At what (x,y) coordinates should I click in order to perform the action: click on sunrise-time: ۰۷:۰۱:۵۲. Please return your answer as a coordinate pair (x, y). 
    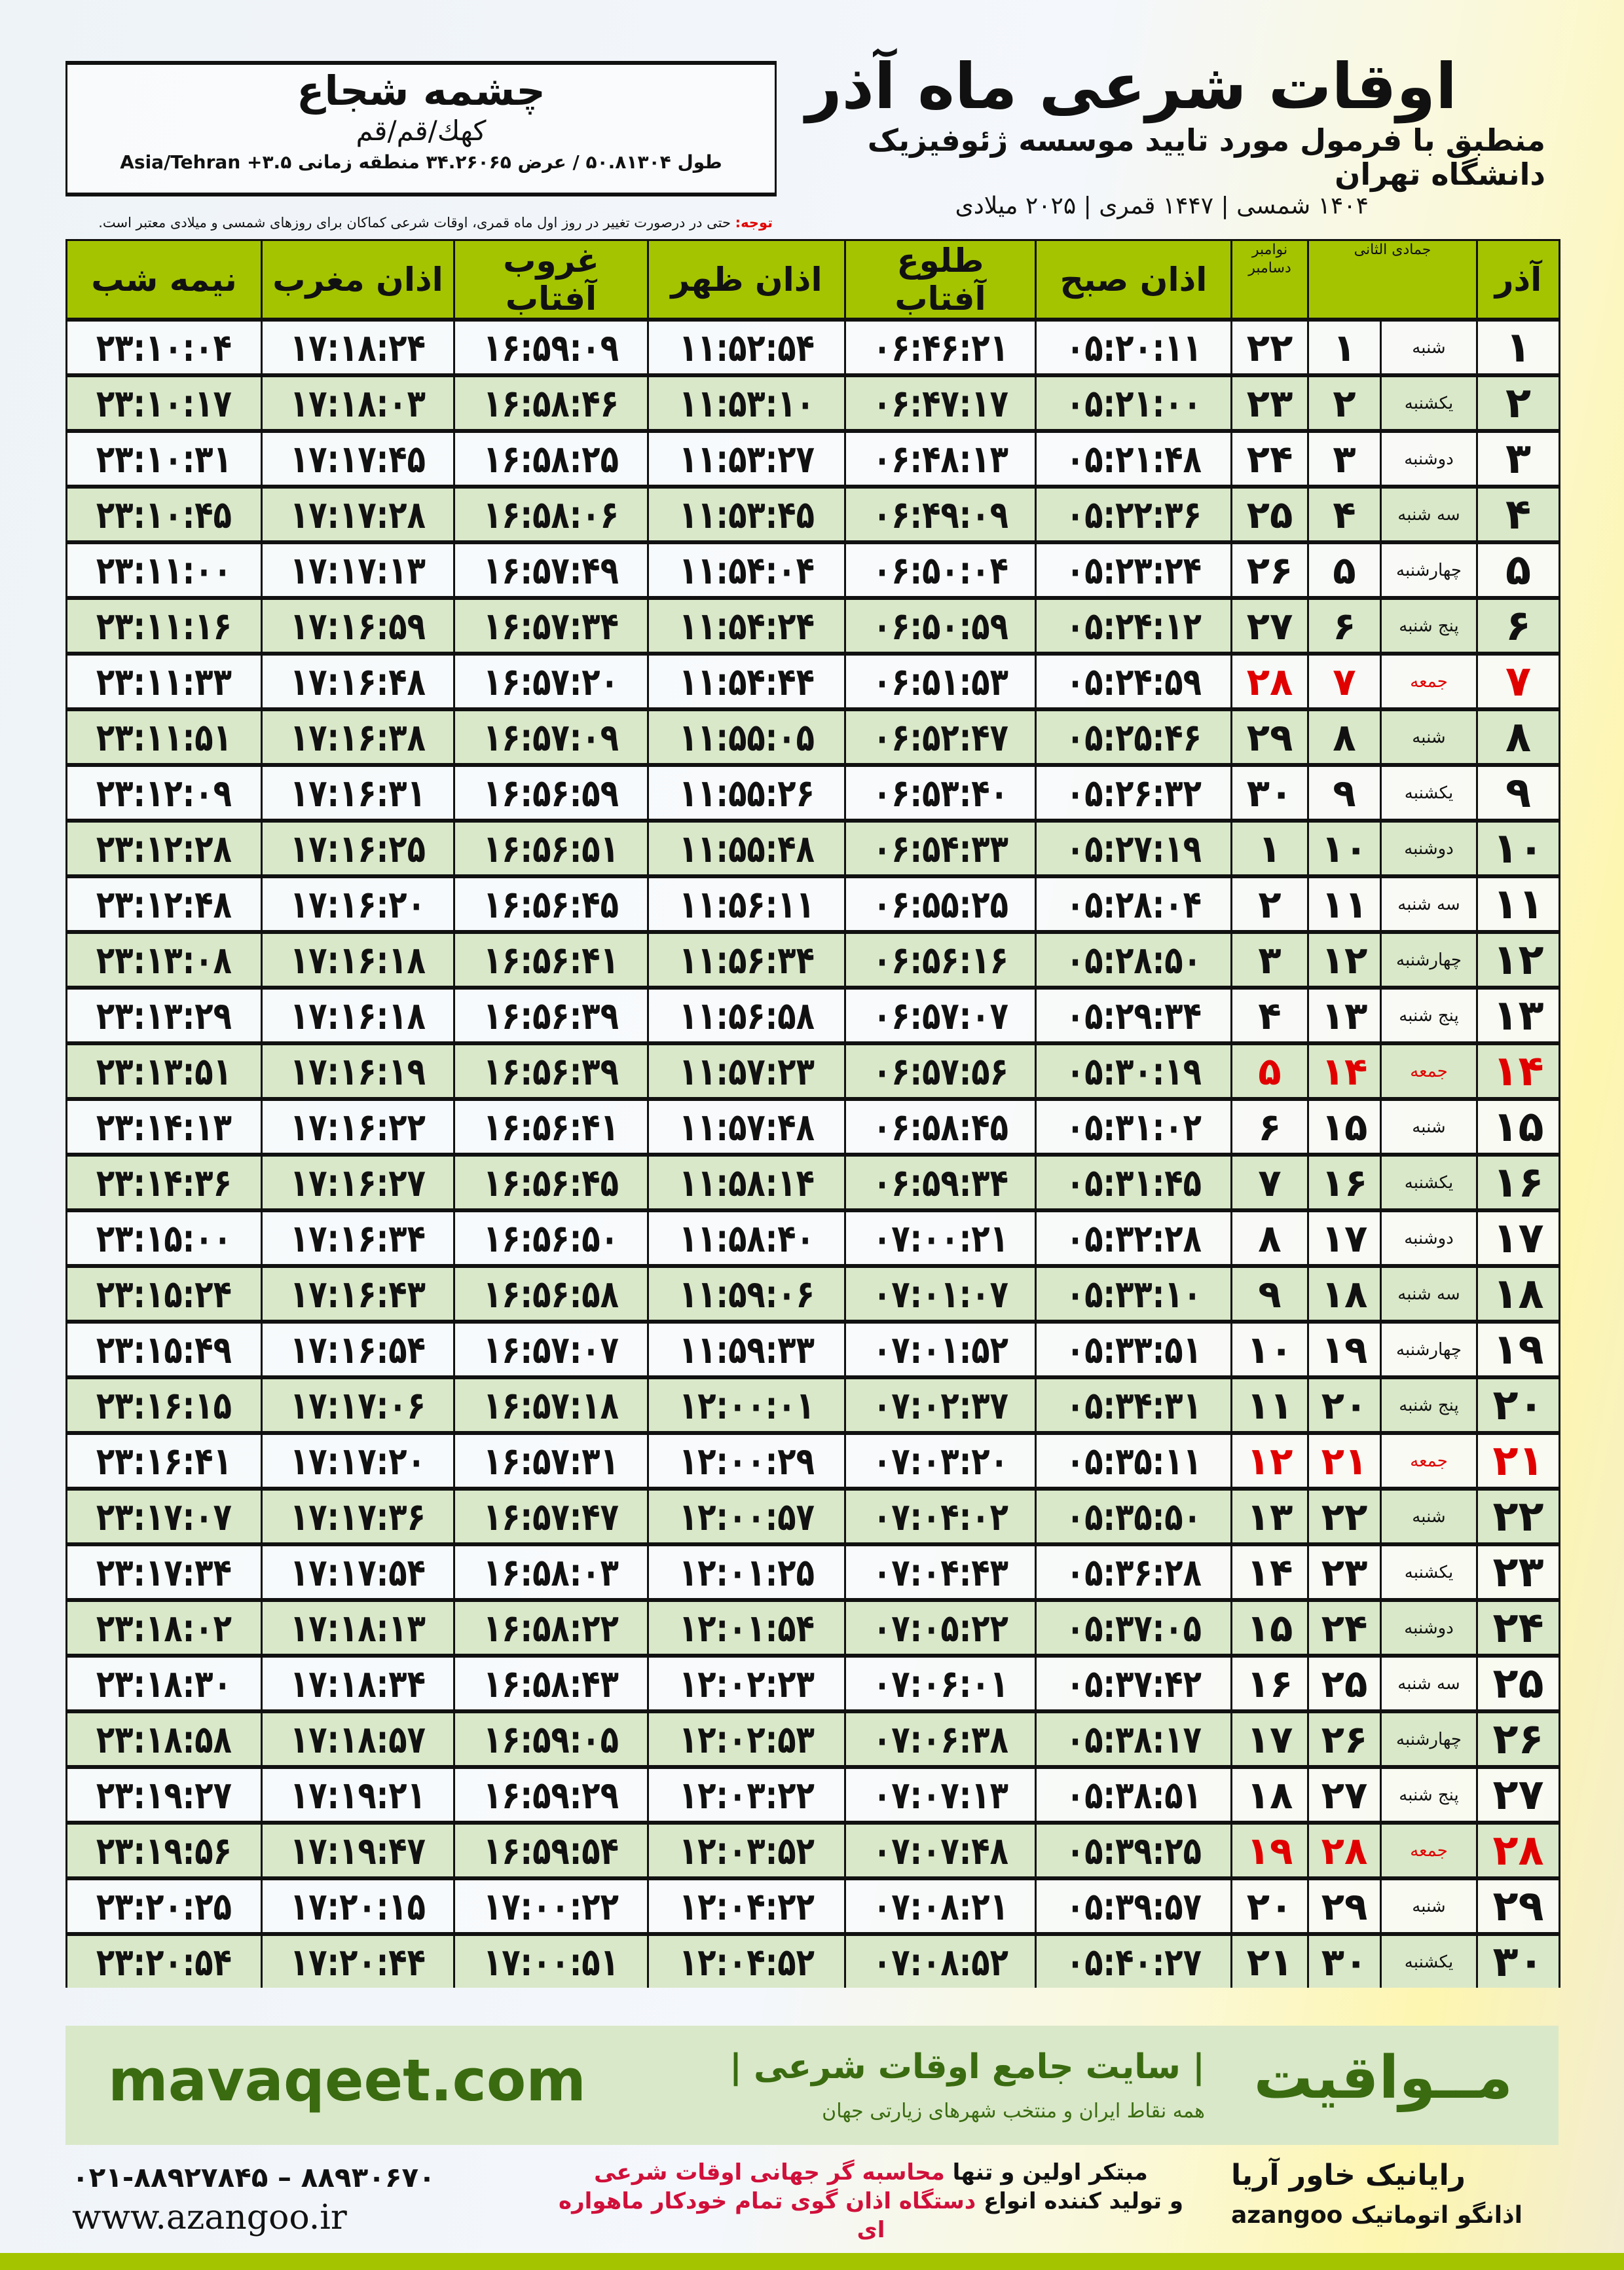
    Looking at the image, I should click on (940, 1349).